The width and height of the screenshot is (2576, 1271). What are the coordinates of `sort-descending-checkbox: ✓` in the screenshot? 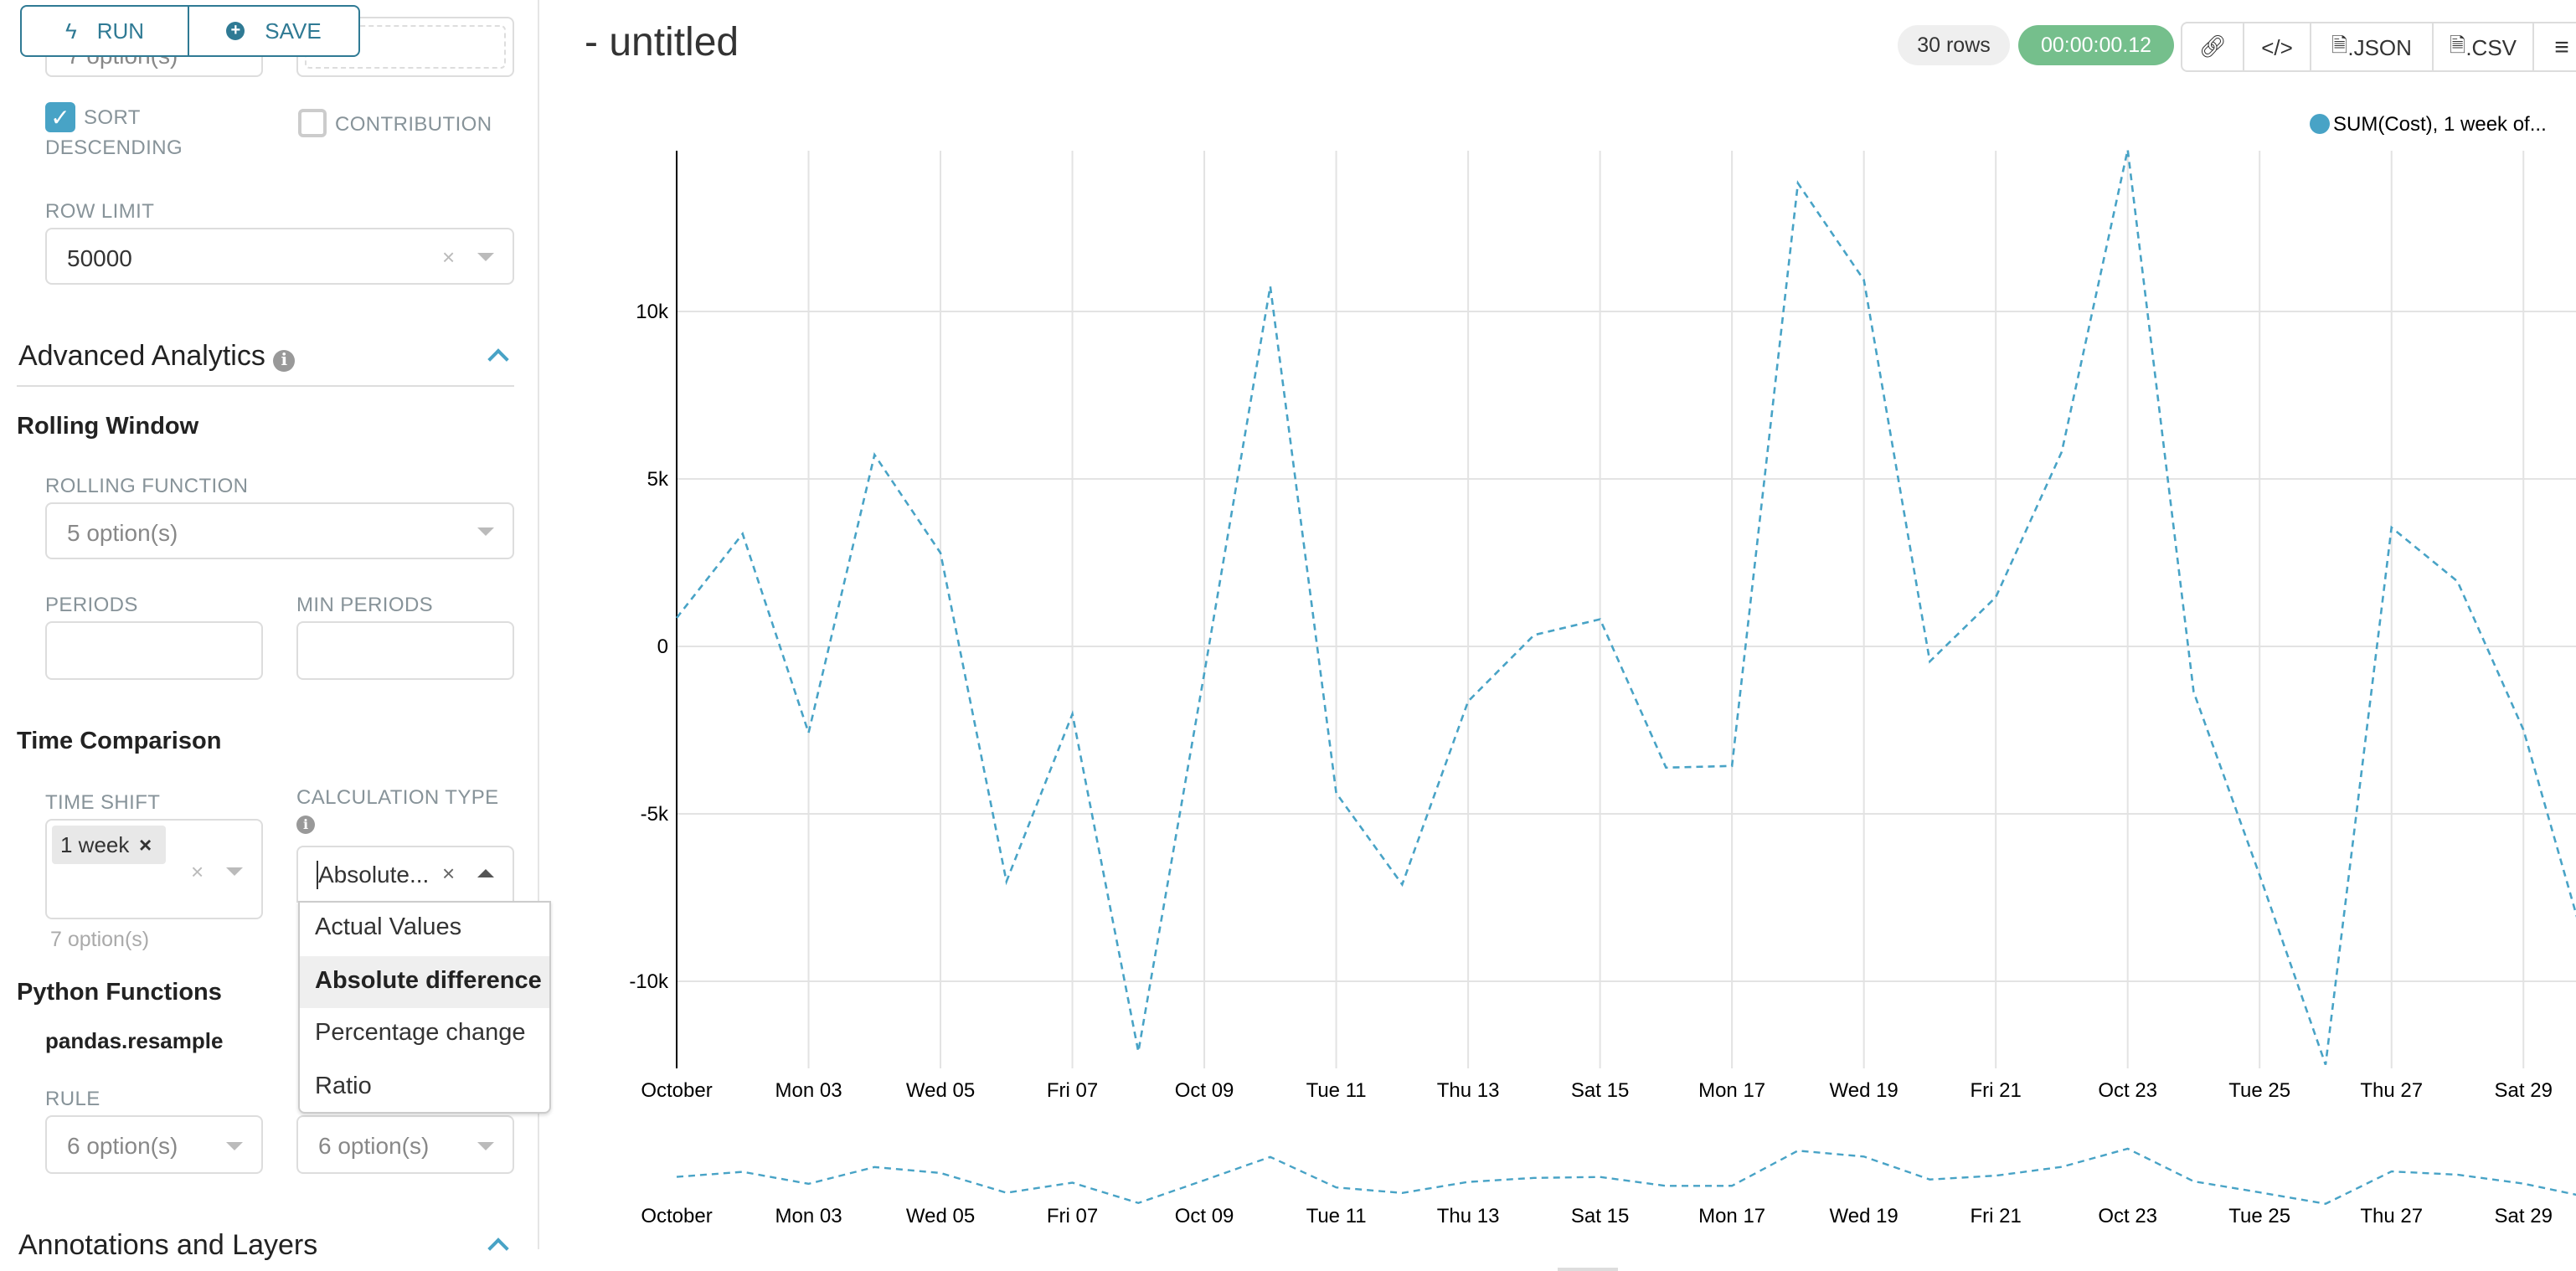 It's located at (60, 117).